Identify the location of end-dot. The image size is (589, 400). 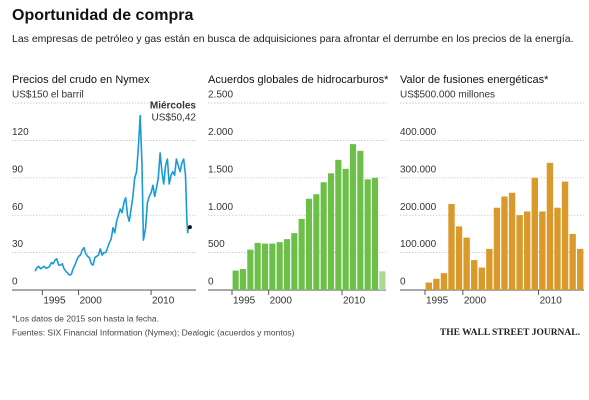
(189, 227).